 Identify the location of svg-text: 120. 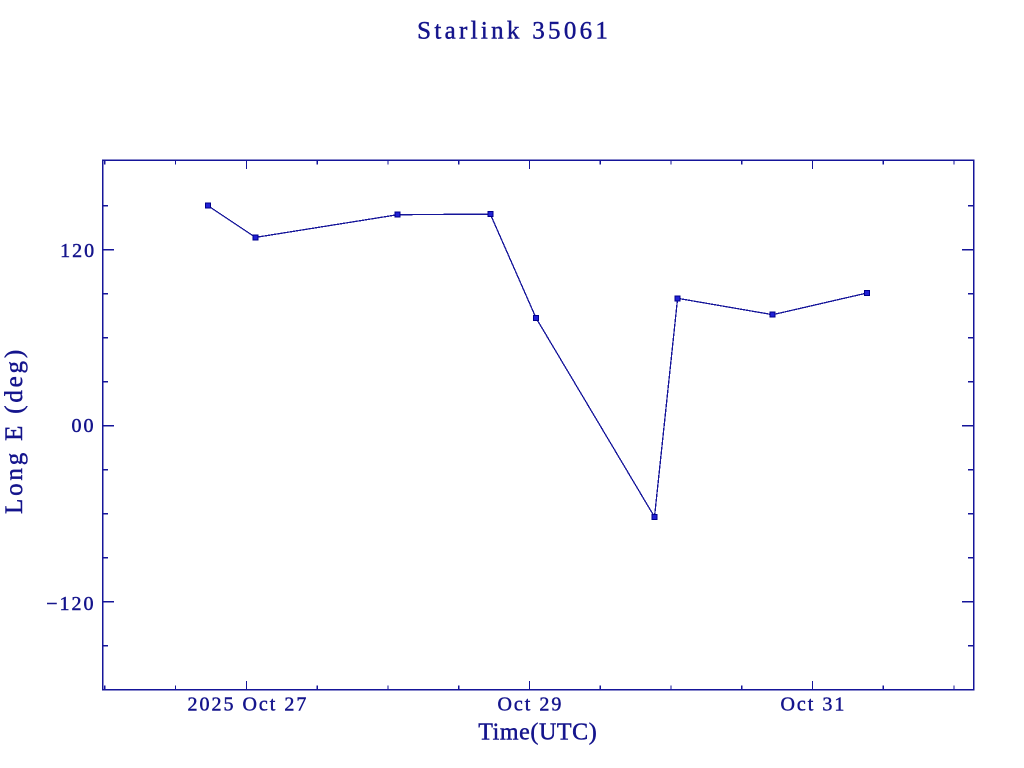
(78, 251).